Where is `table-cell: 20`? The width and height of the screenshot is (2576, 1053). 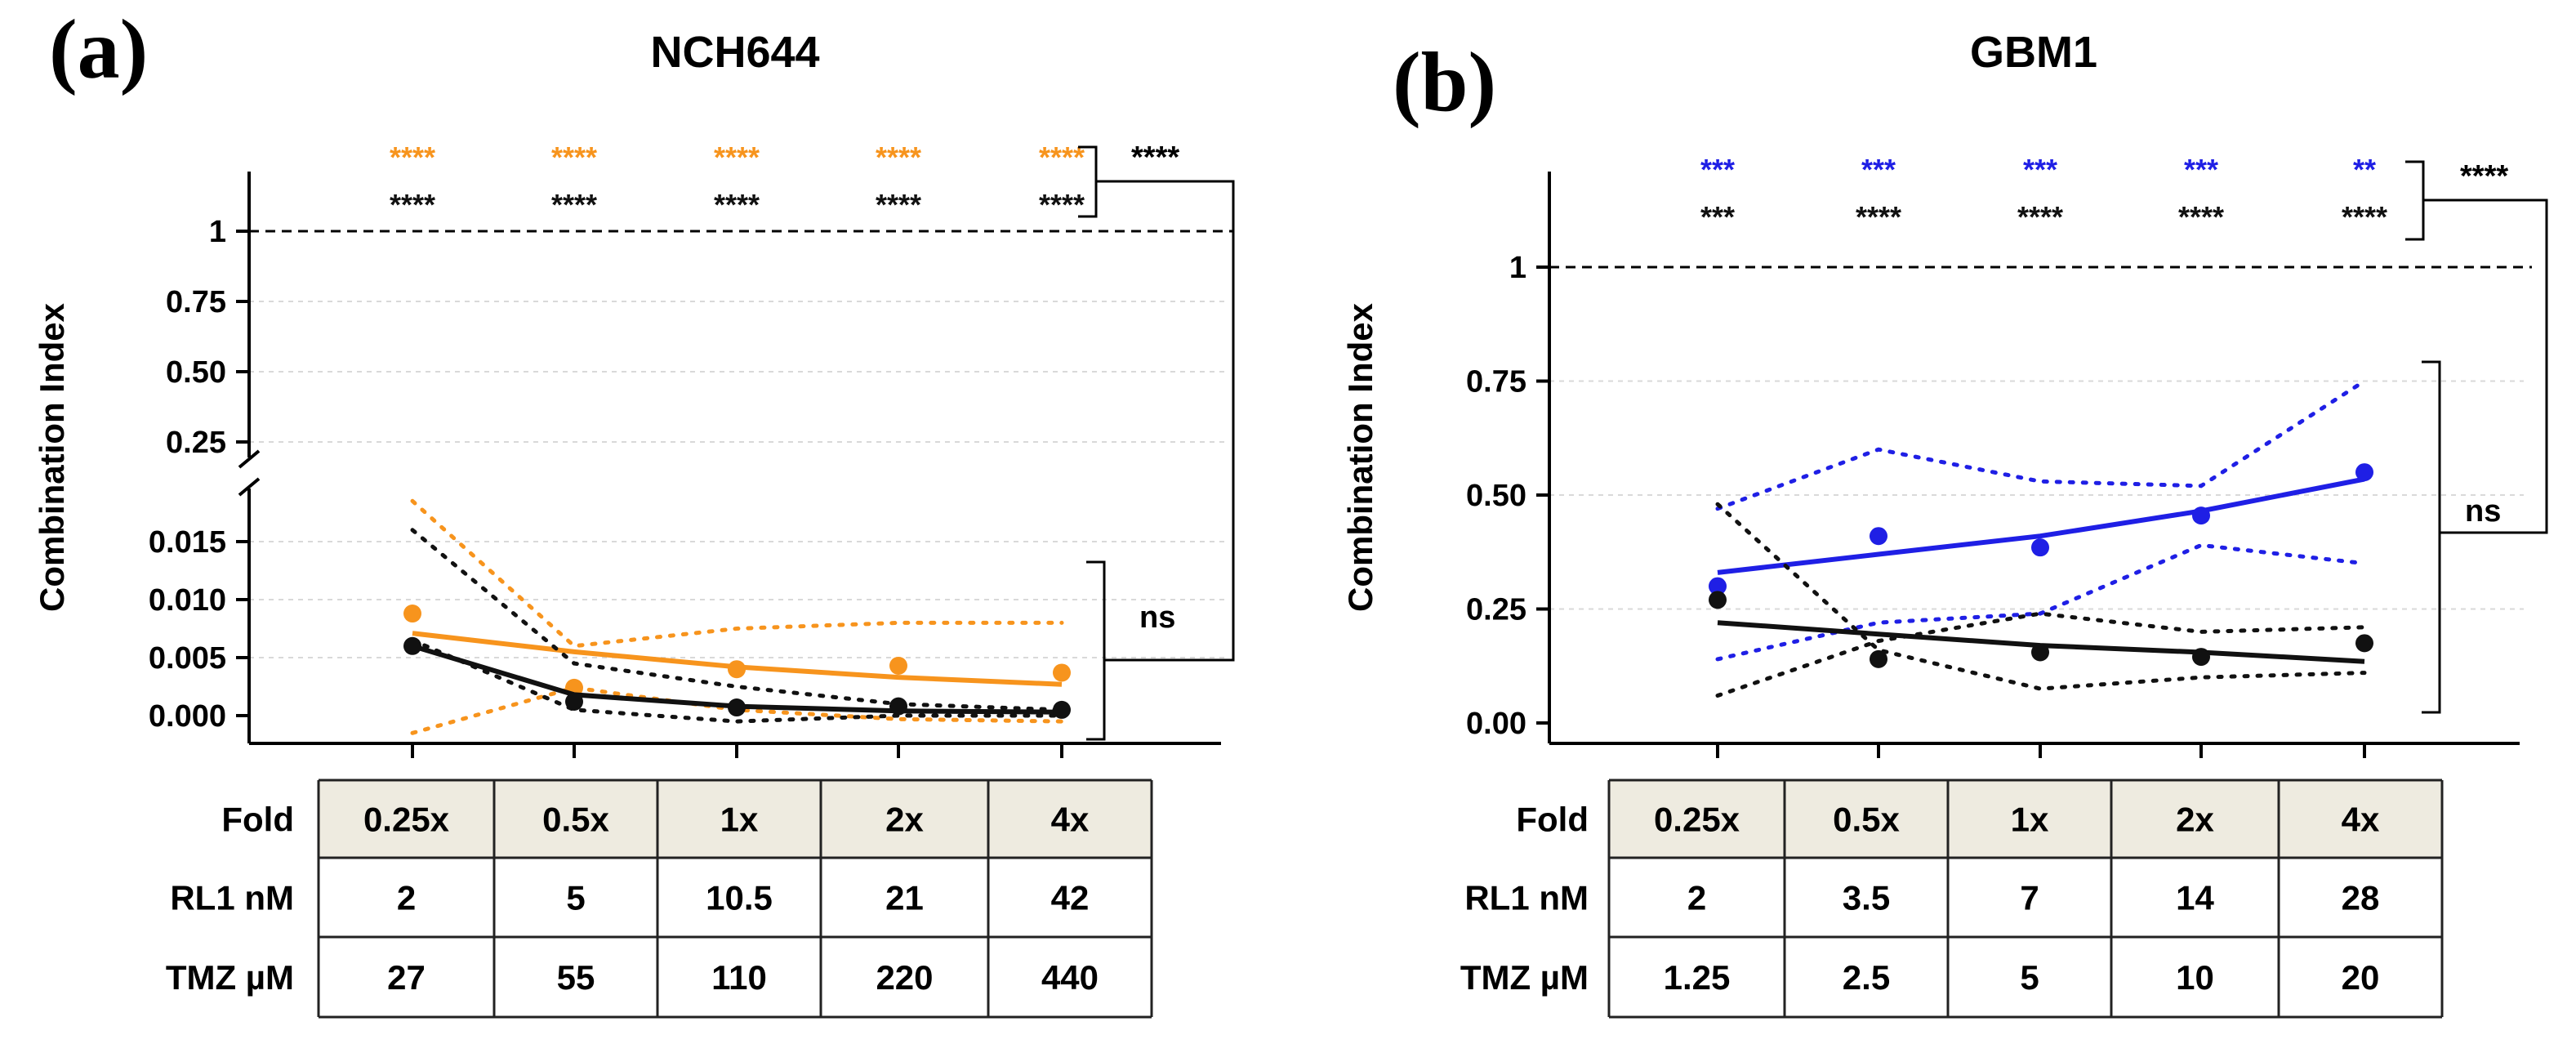 table-cell: 20 is located at coordinates (2361, 977).